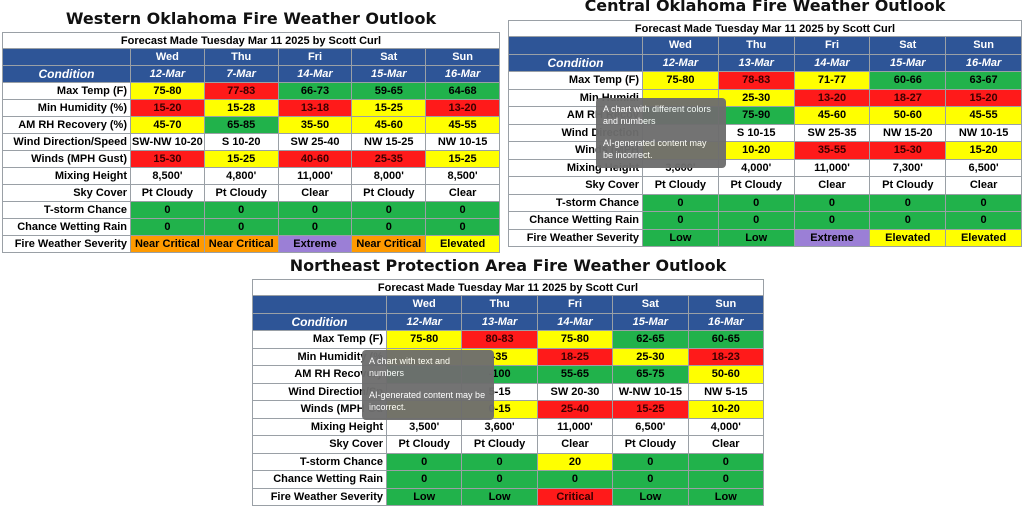 The width and height of the screenshot is (1024, 515). Describe the element at coordinates (241, 108) in the screenshot. I see `value-cell: 15-28` at that location.